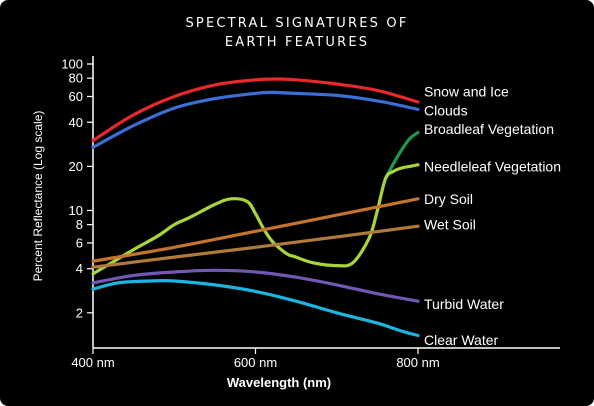 The image size is (594, 406). Describe the element at coordinates (79, 312) in the screenshot. I see `y-tick-label: 2` at that location.